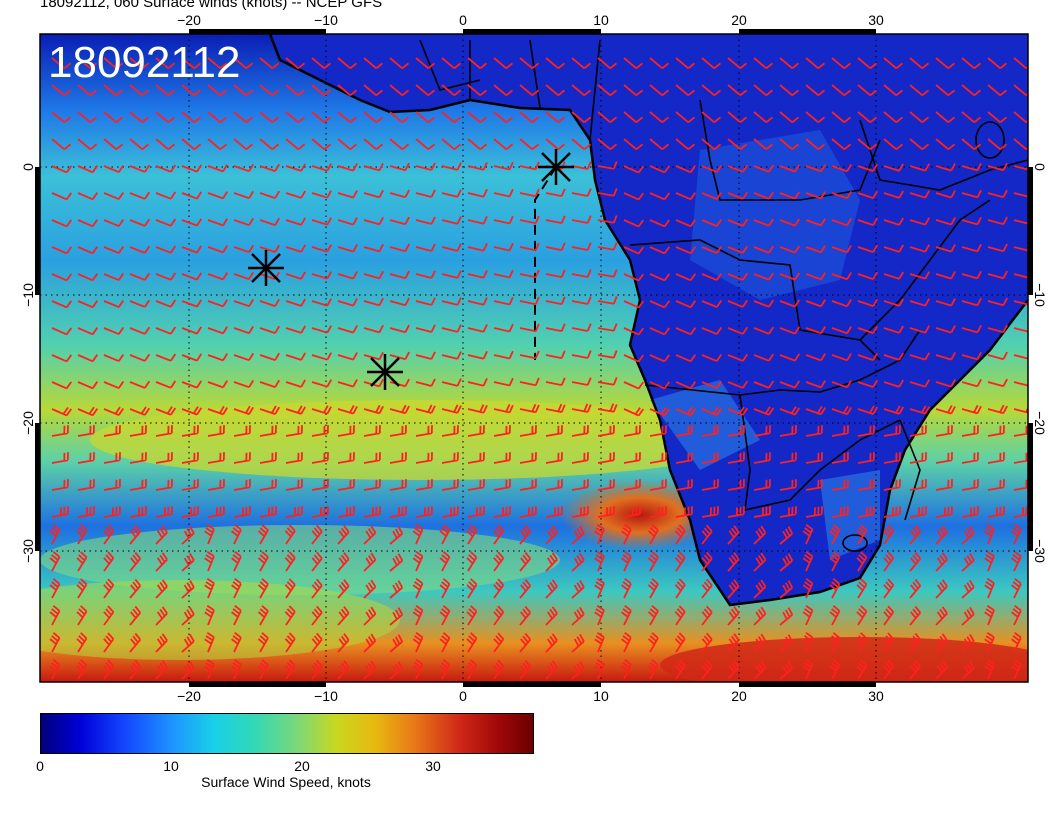  I want to click on x-tick-bottom: −20, so click(189, 696).